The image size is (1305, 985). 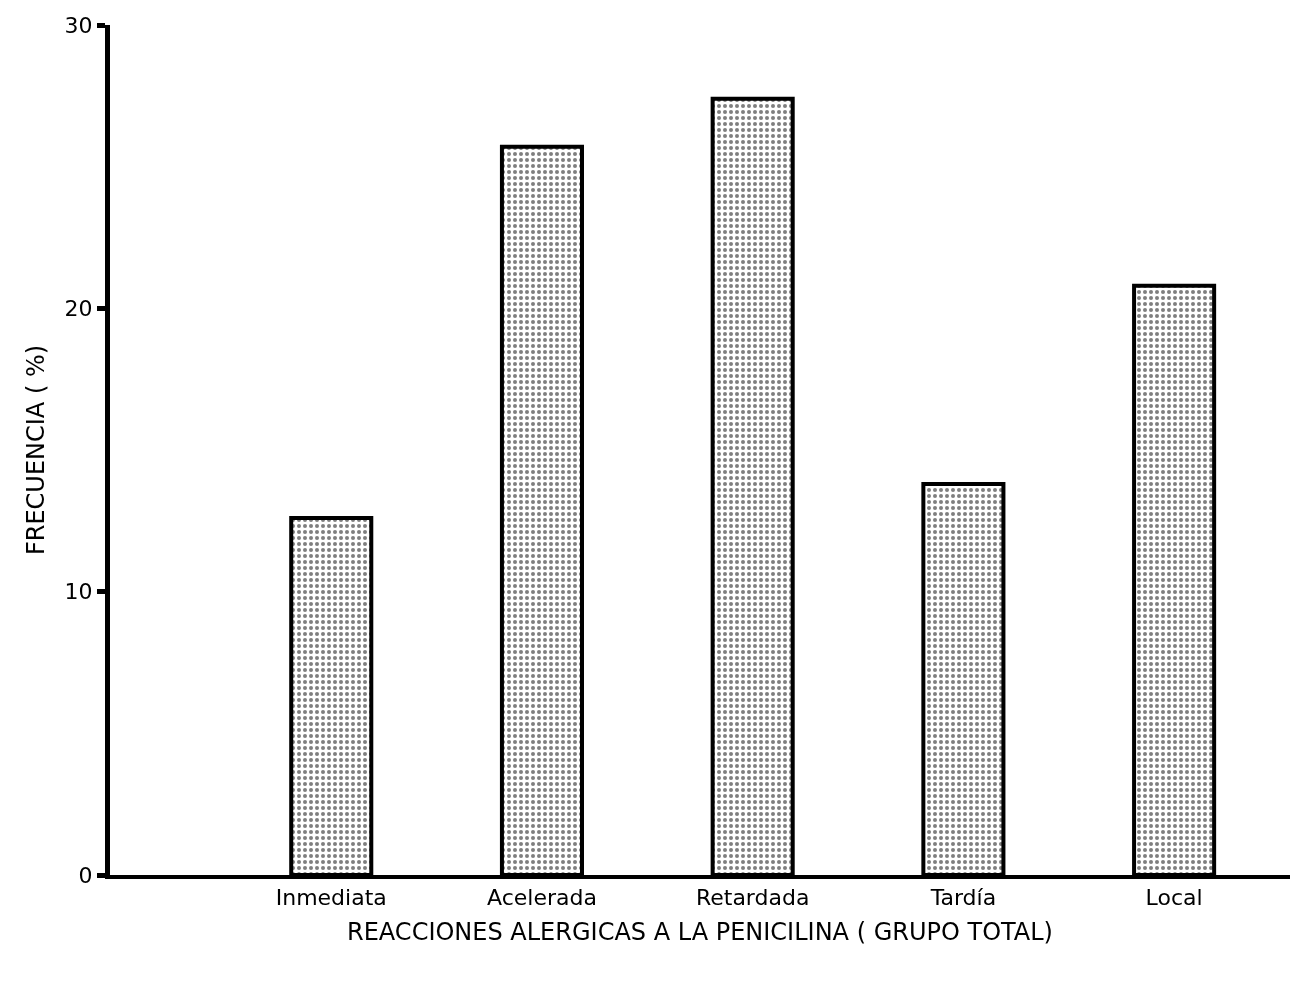 What do you see at coordinates (963, 898) in the screenshot?
I see `x-tick-label: Tardía` at bounding box center [963, 898].